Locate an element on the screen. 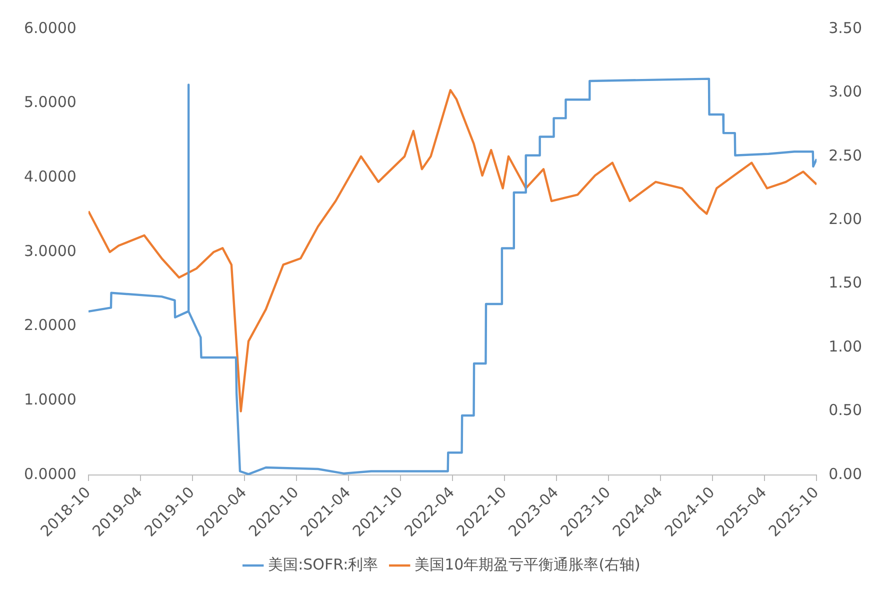 The height and width of the screenshot is (591, 888). y-tick-label: 0.0000 is located at coordinates (50, 473).